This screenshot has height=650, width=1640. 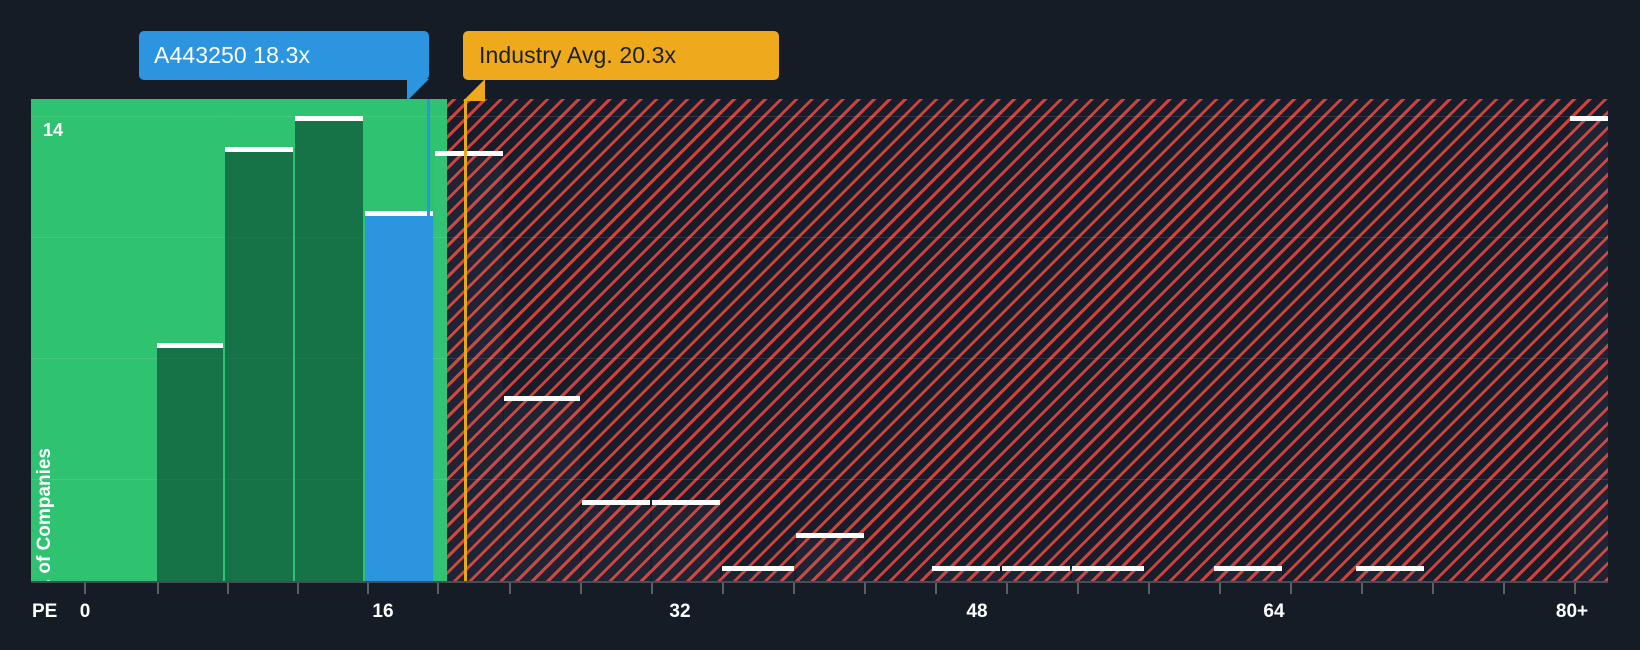 I want to click on x-axis-tick-label: 64, so click(x=1274, y=611).